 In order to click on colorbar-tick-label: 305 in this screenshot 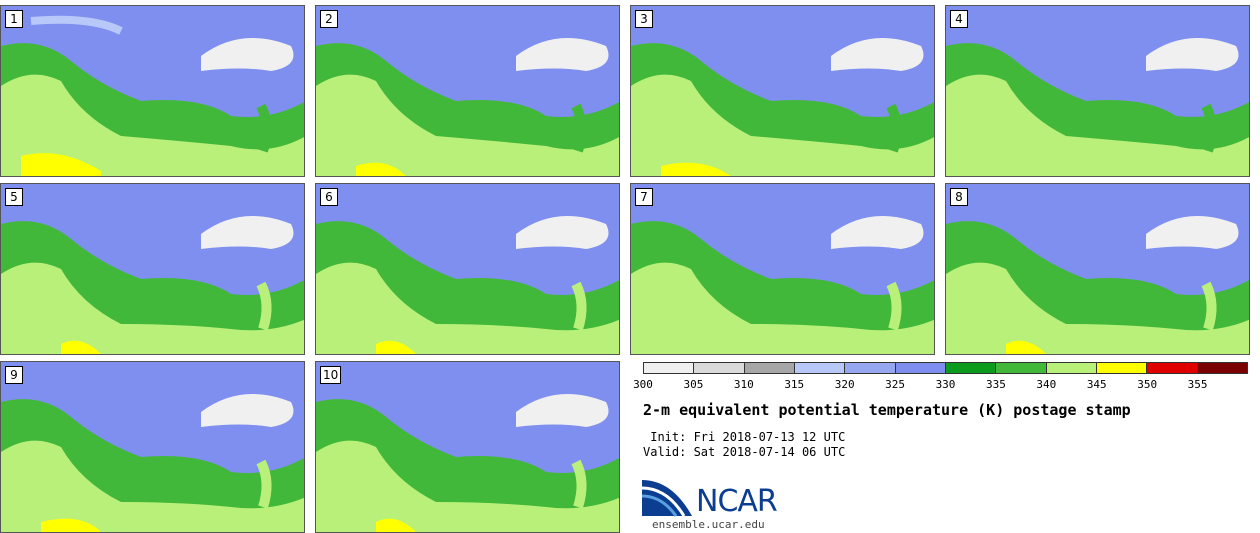, I will do `click(693, 384)`.